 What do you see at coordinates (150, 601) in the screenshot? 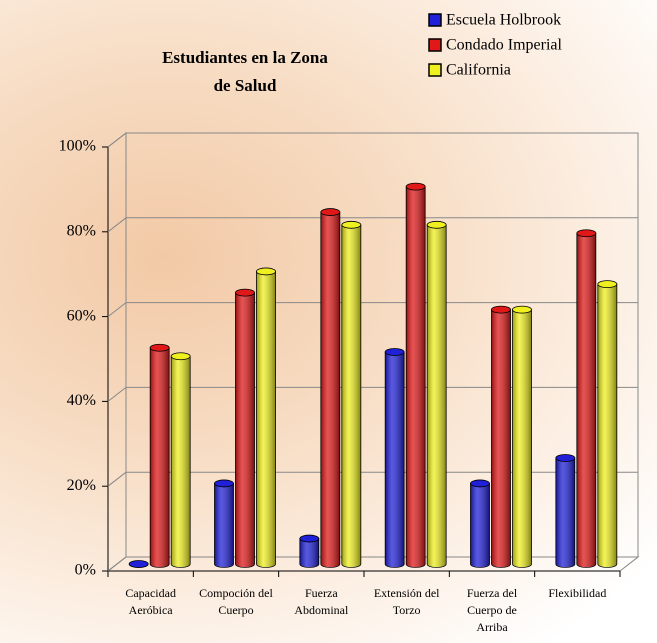
I see `x-tick-label: Capacidad Aeróbica` at bounding box center [150, 601].